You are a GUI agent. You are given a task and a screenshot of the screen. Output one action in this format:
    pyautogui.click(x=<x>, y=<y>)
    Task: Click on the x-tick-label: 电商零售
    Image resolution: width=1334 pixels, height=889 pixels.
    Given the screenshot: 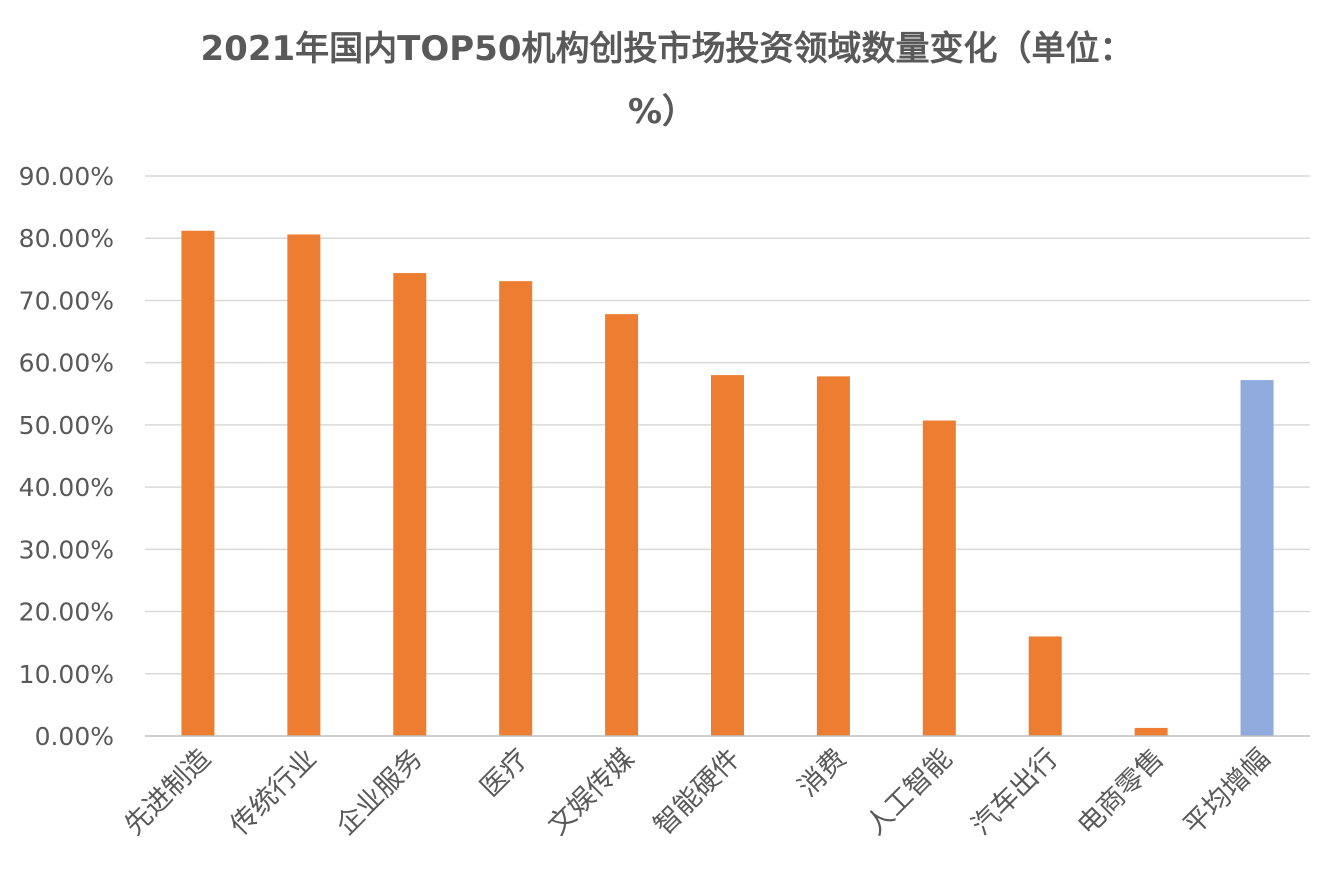 What is the action you would take?
    pyautogui.click(x=1121, y=792)
    